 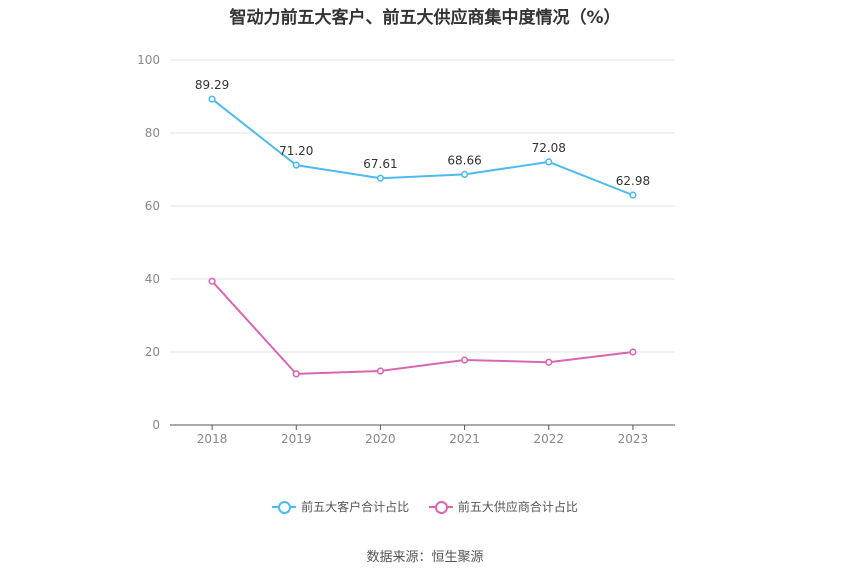 I want to click on data-label: 62.98, so click(x=633, y=181).